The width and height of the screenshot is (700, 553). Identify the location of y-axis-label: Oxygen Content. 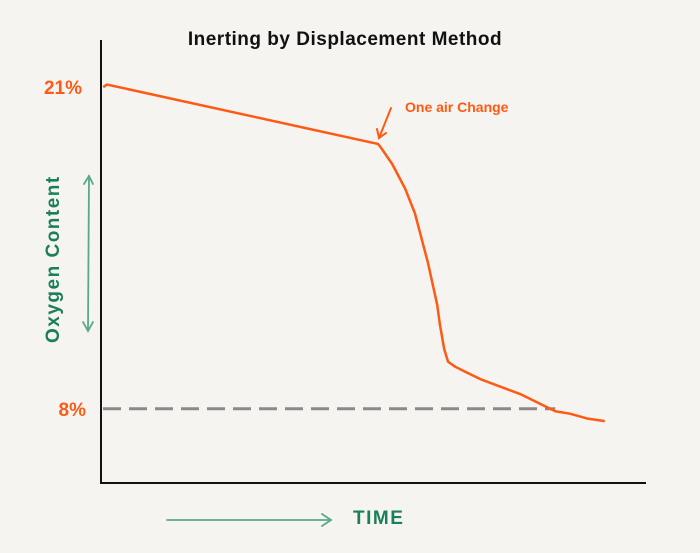
(53, 259).